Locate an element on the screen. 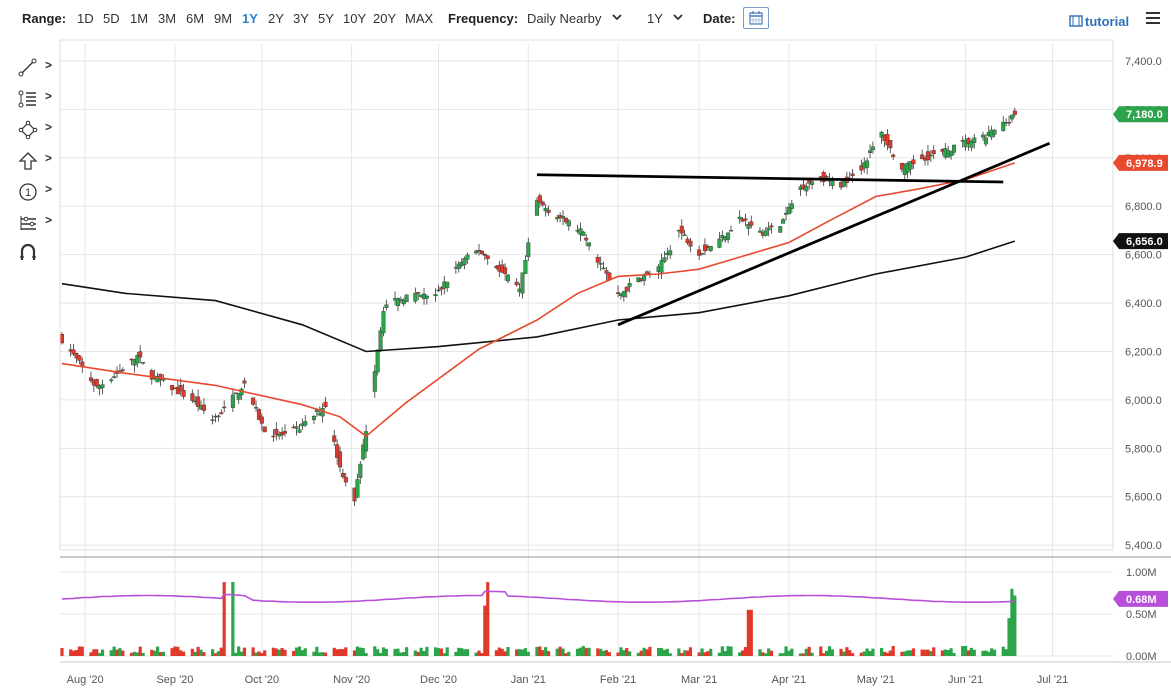 This screenshot has height=696, width=1171. range-5d-button: 5D is located at coordinates (111, 18).